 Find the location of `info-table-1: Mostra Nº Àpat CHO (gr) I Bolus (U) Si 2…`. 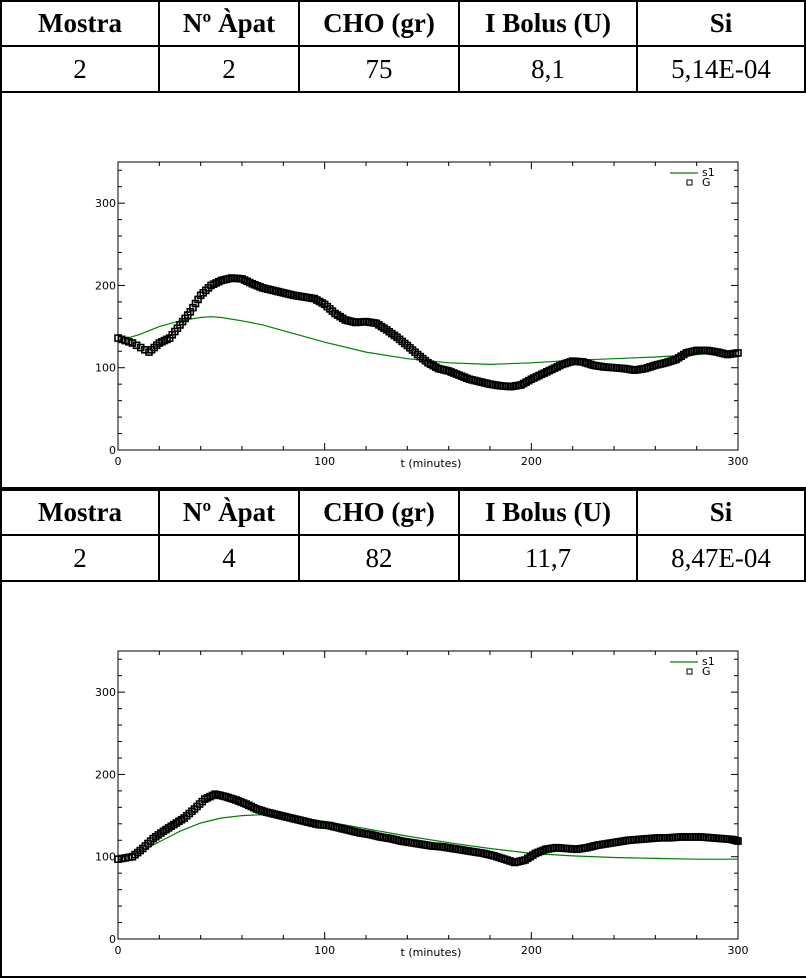

info-table-1: Mostra Nº Àpat CHO (gr) I Bolus (U) Si 2… is located at coordinates (403, 46).